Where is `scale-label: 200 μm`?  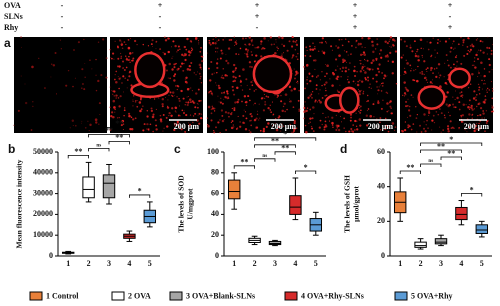
scale-label: 200 μm is located at coordinates (187, 126).